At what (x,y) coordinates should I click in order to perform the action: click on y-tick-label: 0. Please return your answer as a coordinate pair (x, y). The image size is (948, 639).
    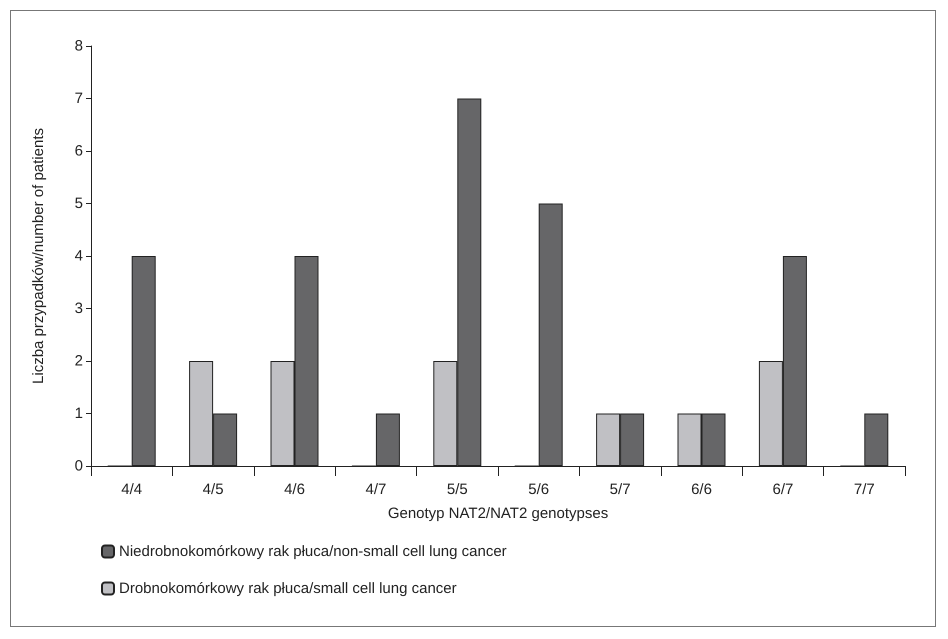
    Looking at the image, I should click on (78, 466).